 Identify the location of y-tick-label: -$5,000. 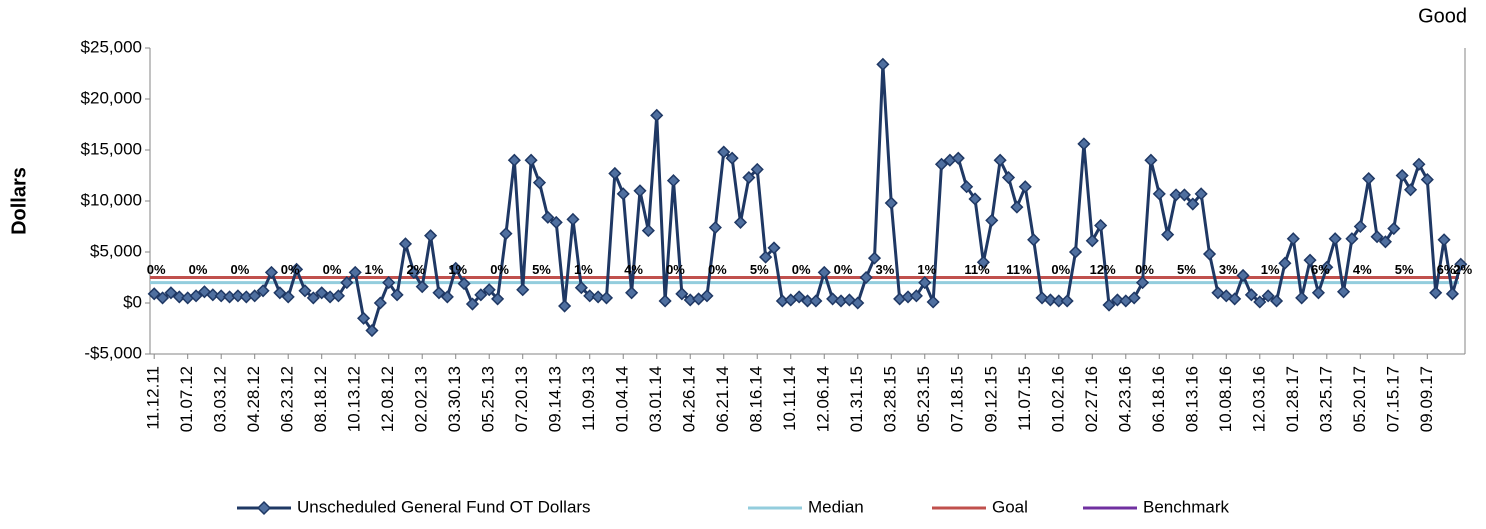
(113, 352).